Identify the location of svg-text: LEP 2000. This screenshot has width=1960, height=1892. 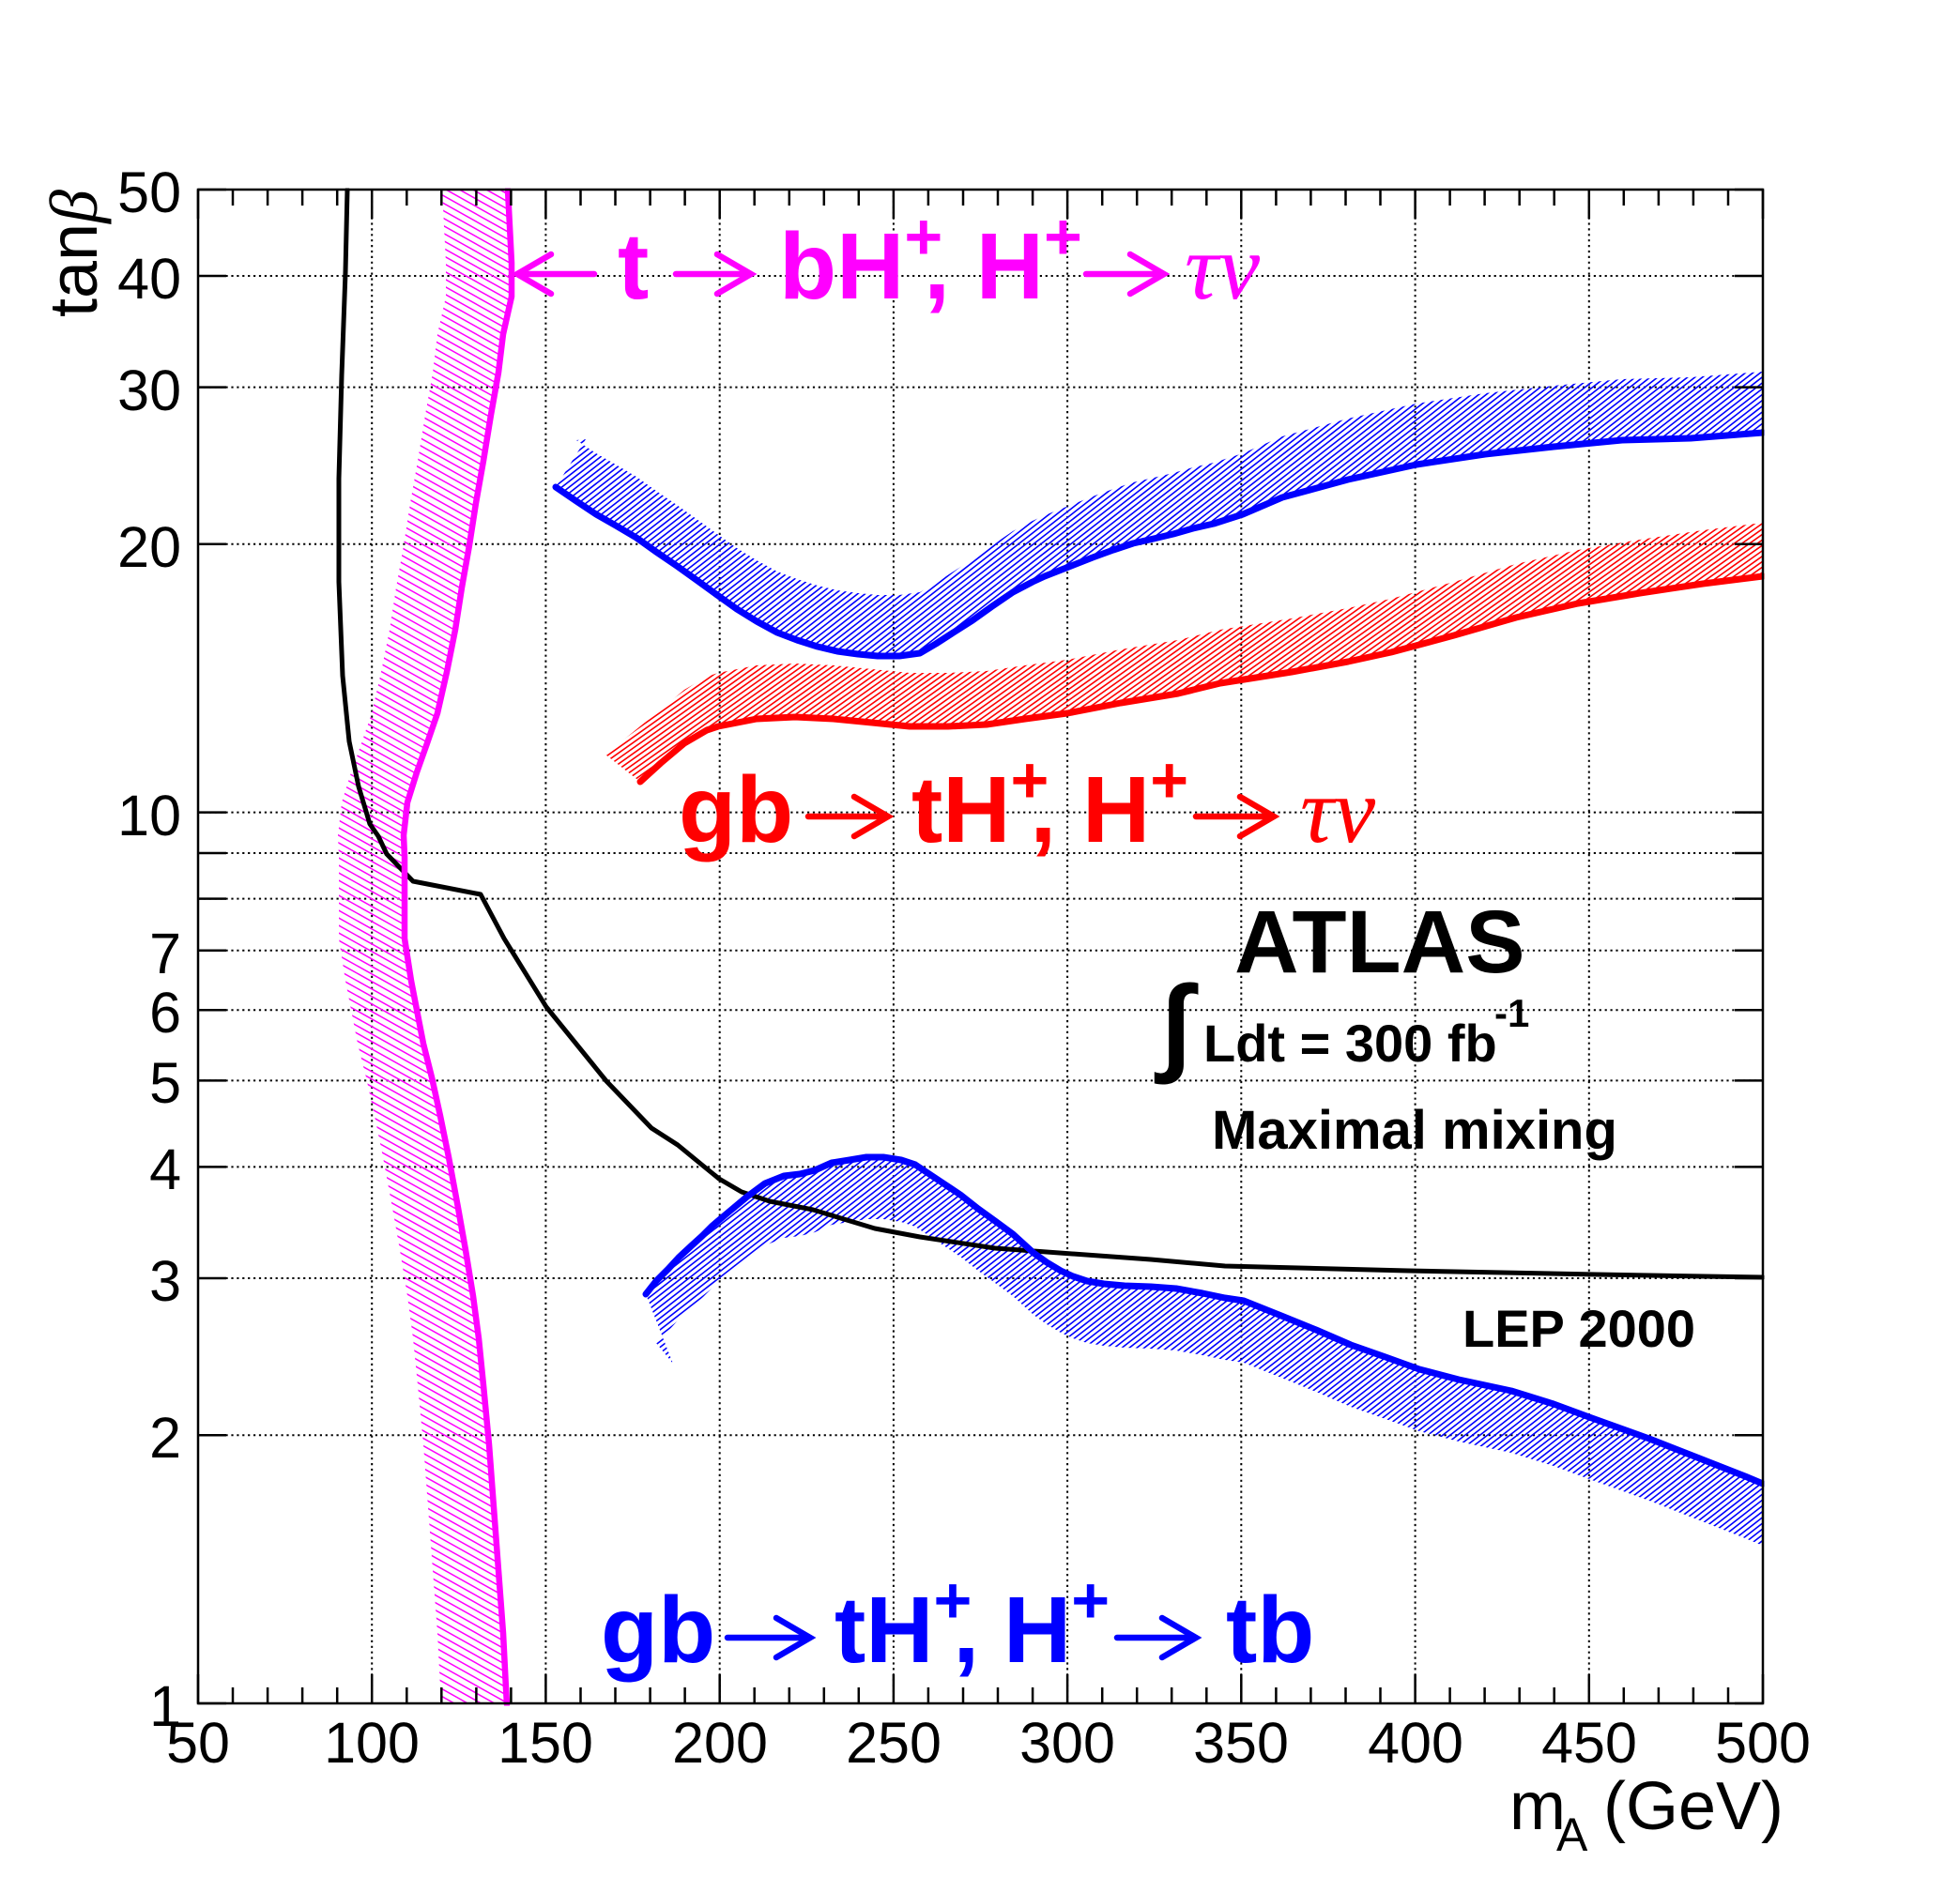
(1578, 1329).